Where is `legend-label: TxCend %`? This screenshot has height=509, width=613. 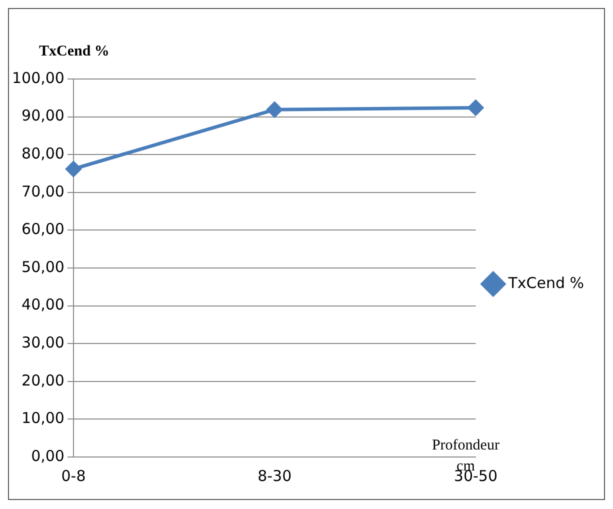
legend-label: TxCend % is located at coordinates (545, 283).